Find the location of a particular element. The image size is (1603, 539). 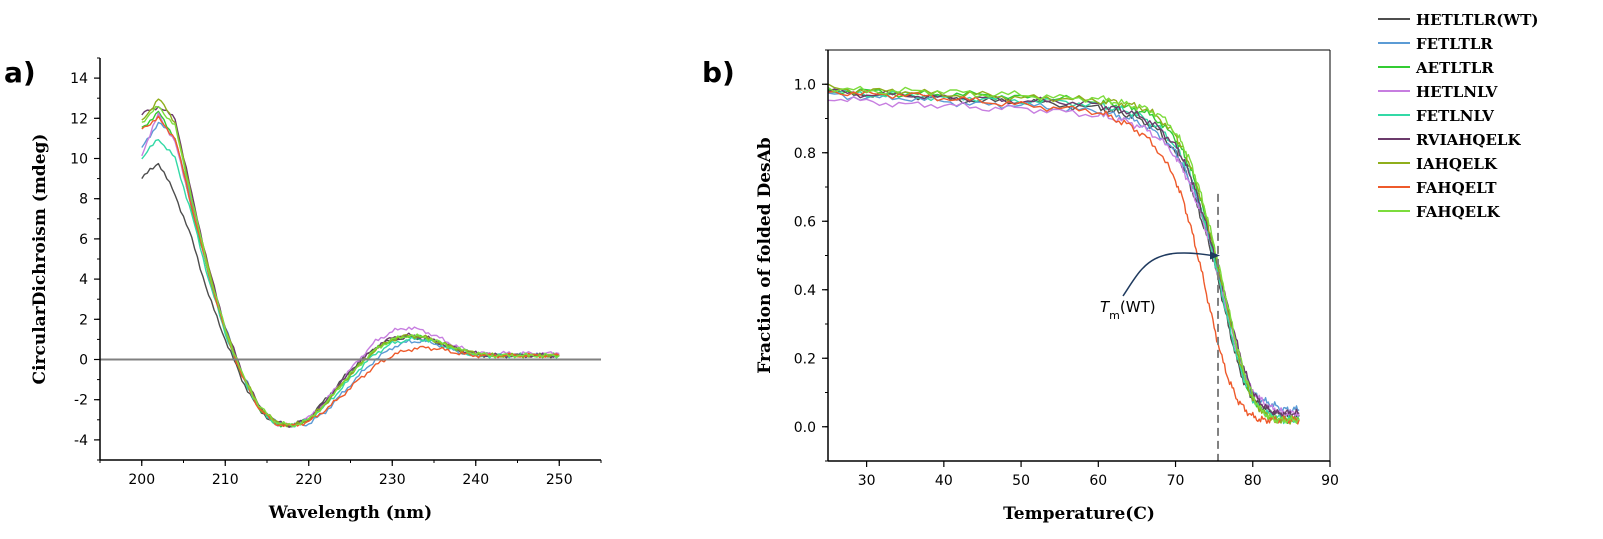

tm-annotation-arrow is located at coordinates (1167, 274).